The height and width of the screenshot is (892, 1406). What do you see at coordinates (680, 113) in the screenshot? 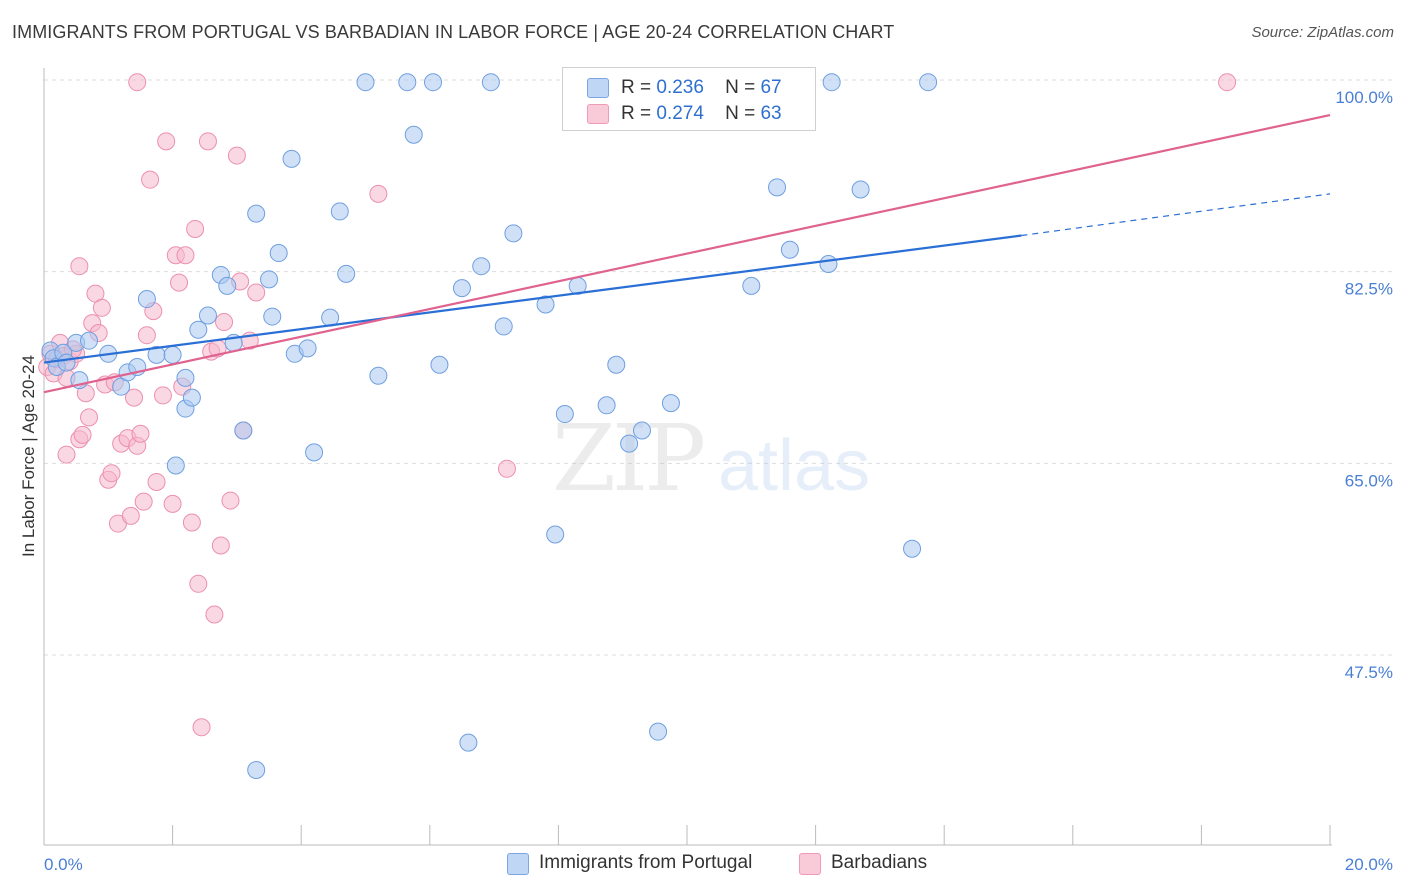
I see `legend-r-value: 0.274` at bounding box center [680, 113].